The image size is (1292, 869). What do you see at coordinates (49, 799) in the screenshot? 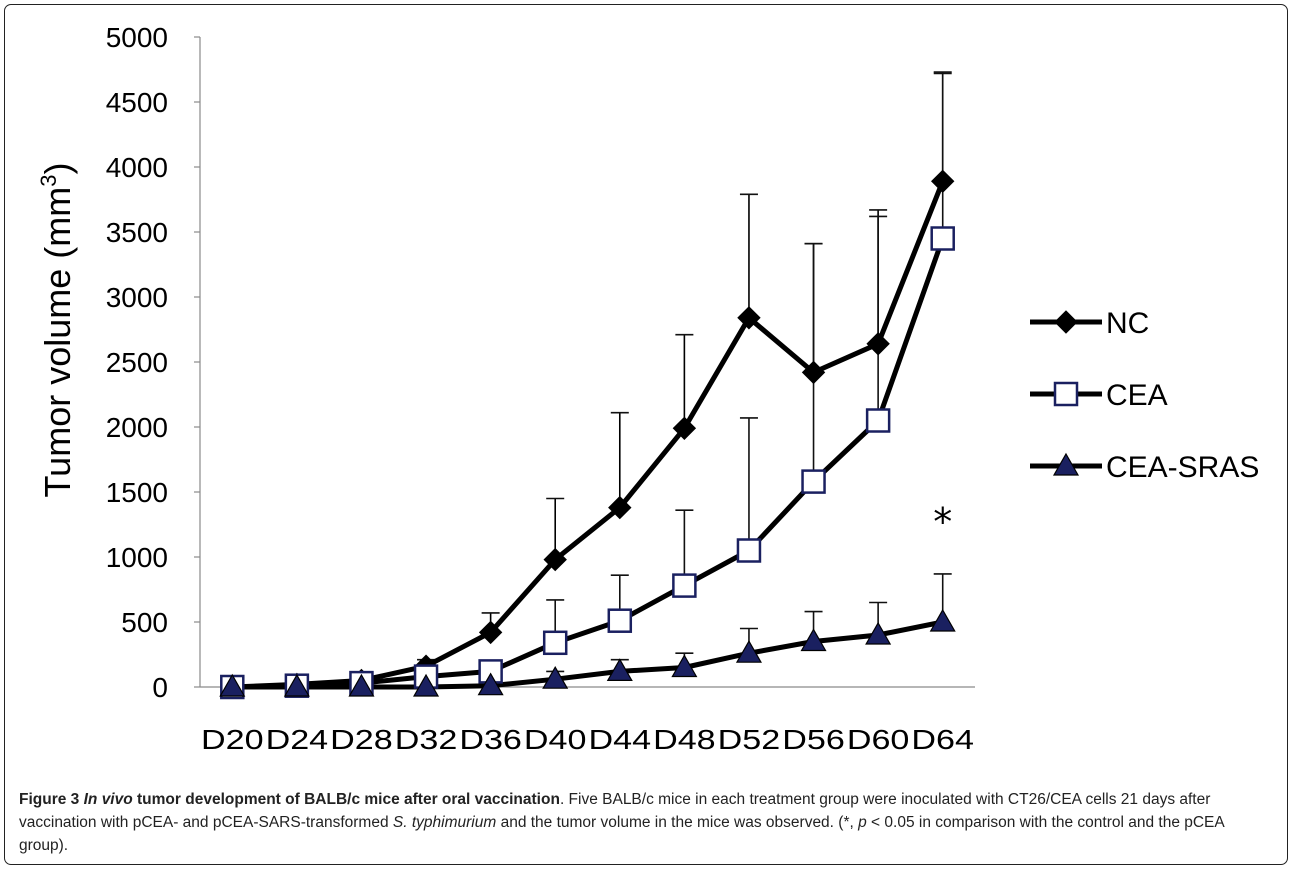
I see `caption-figure-label: Figure 3` at bounding box center [49, 799].